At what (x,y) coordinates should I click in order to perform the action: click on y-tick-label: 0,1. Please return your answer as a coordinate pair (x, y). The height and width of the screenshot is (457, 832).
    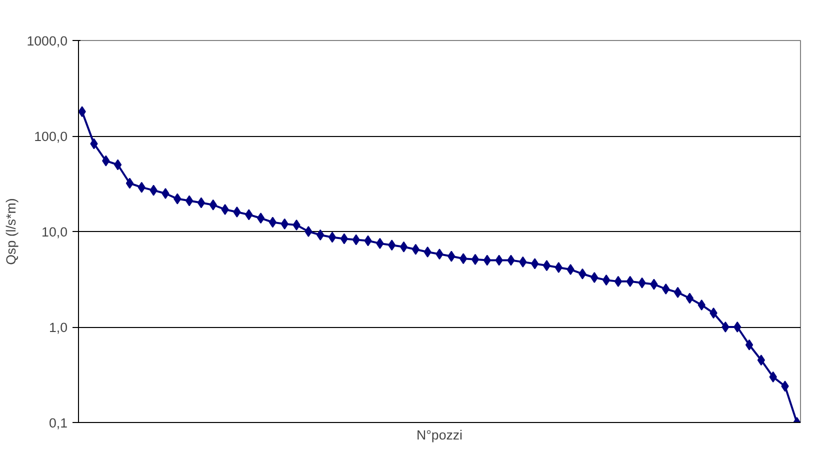
    Looking at the image, I should click on (58, 423).